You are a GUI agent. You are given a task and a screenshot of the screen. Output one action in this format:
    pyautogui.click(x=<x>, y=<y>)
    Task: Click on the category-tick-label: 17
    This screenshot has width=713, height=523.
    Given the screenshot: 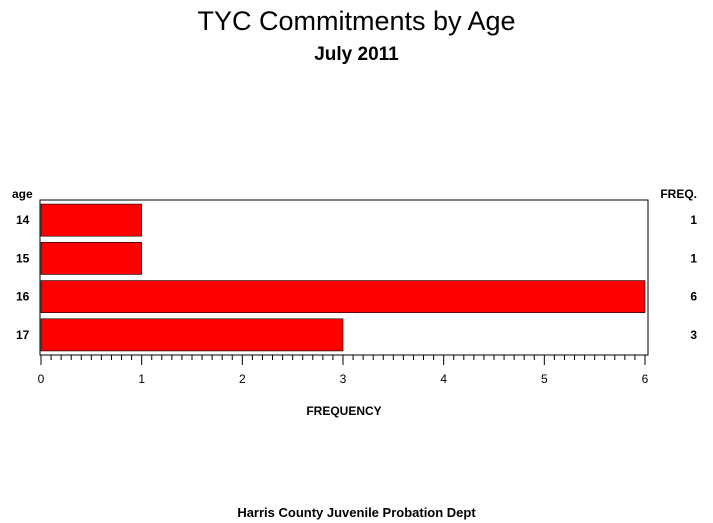 What is the action you would take?
    pyautogui.click(x=23, y=335)
    